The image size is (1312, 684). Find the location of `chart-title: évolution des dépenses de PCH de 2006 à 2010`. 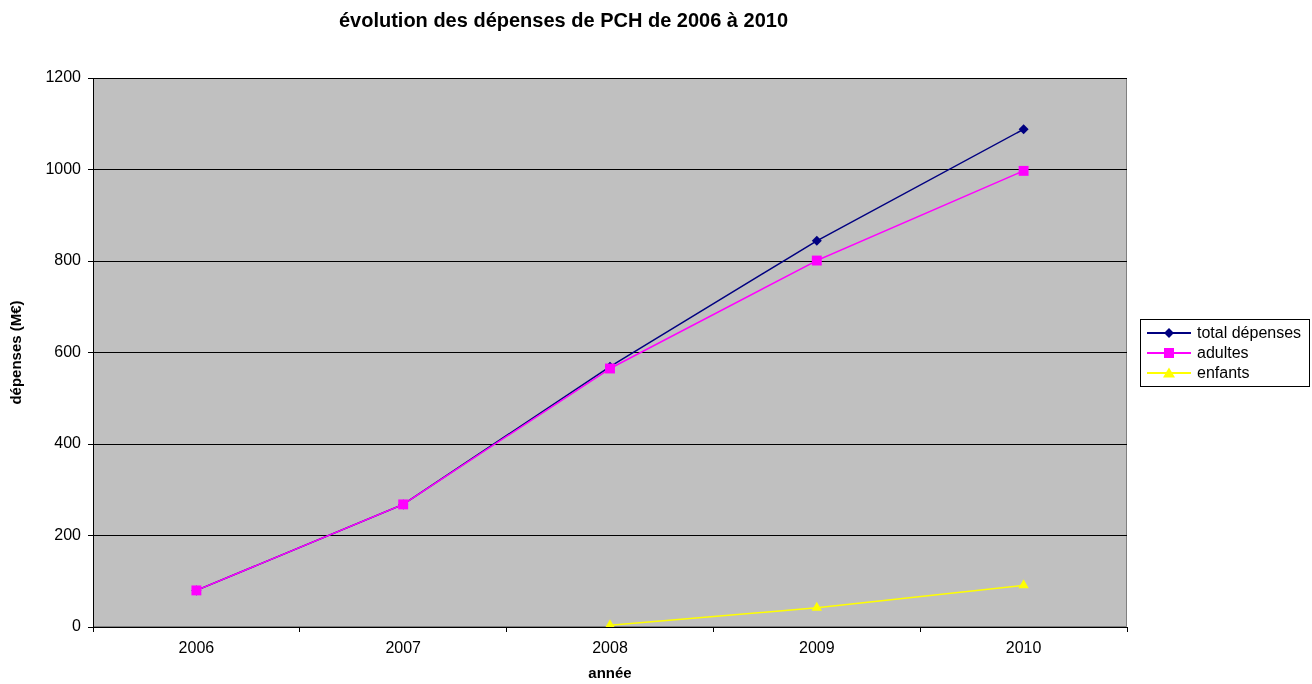

chart-title: évolution des dépenses de PCH de 2006 à 2010 is located at coordinates (563, 19).